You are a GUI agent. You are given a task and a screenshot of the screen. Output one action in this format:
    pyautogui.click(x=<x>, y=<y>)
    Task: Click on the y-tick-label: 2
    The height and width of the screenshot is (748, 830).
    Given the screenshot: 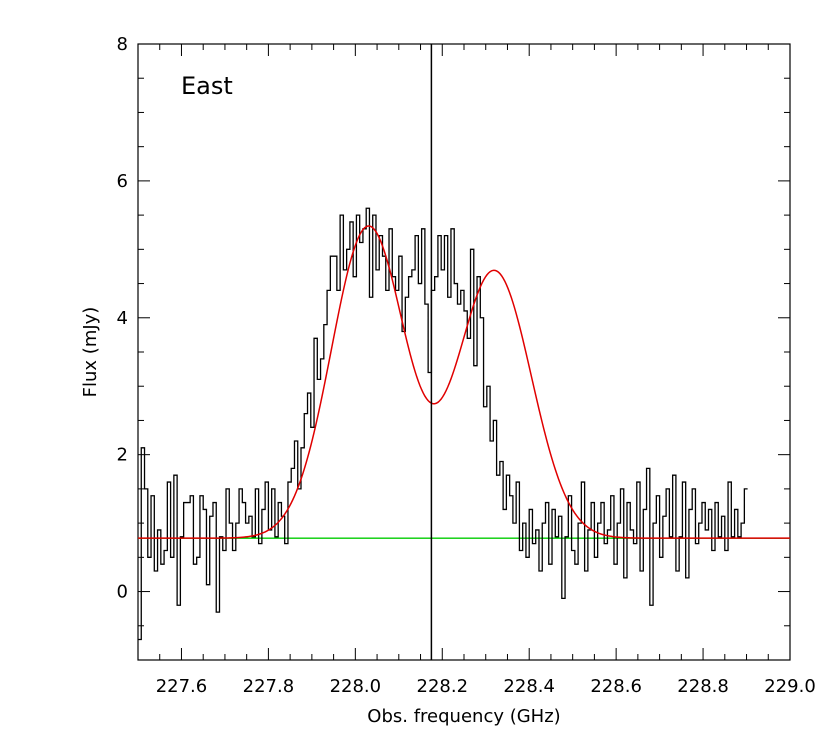 What is the action you would take?
    pyautogui.click(x=122, y=455)
    